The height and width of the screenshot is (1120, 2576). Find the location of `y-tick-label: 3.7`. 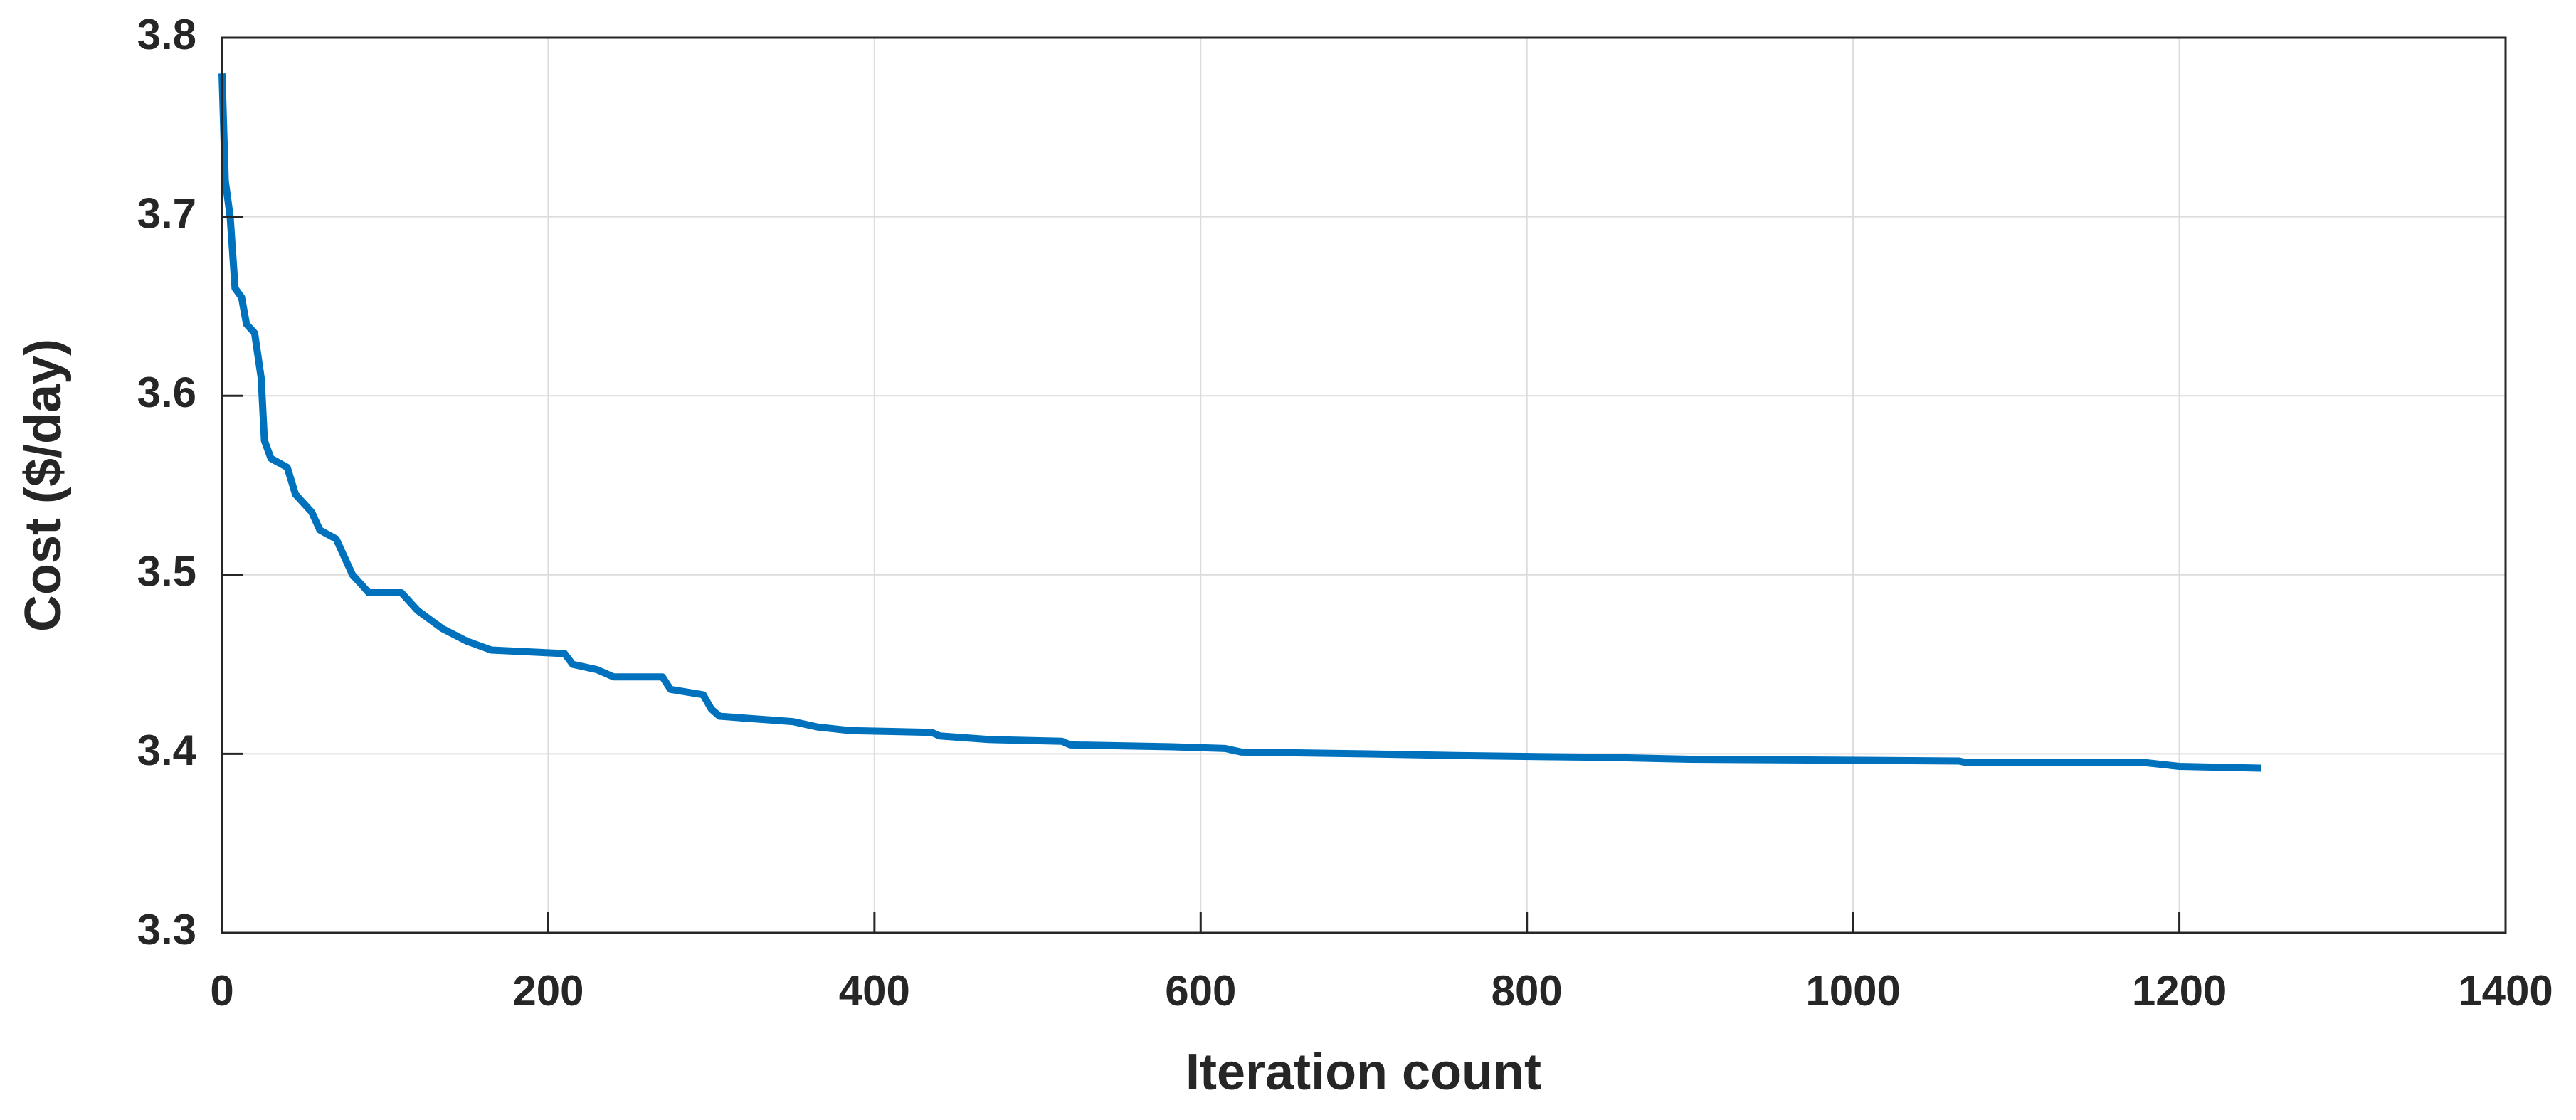

y-tick-label: 3.7 is located at coordinates (166, 213).